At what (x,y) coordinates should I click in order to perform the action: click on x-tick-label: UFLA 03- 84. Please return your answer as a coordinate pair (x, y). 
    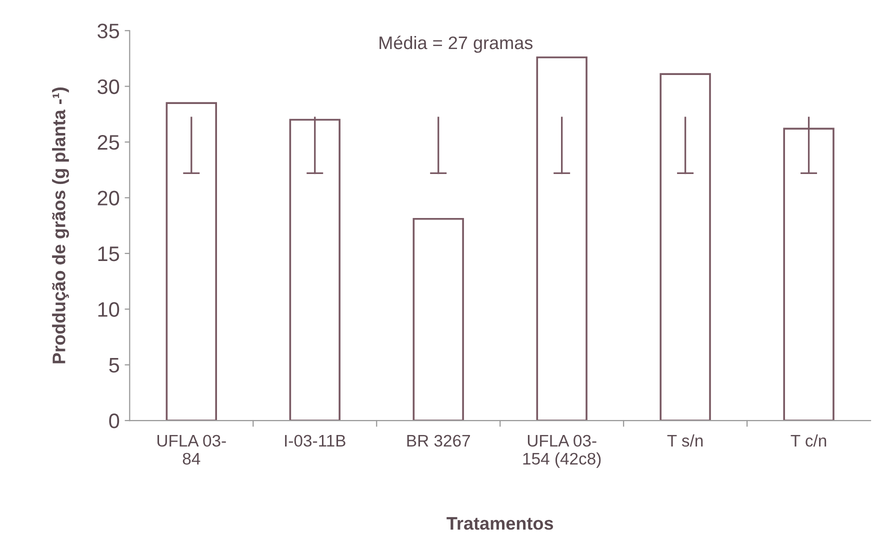
    Looking at the image, I should click on (191, 449).